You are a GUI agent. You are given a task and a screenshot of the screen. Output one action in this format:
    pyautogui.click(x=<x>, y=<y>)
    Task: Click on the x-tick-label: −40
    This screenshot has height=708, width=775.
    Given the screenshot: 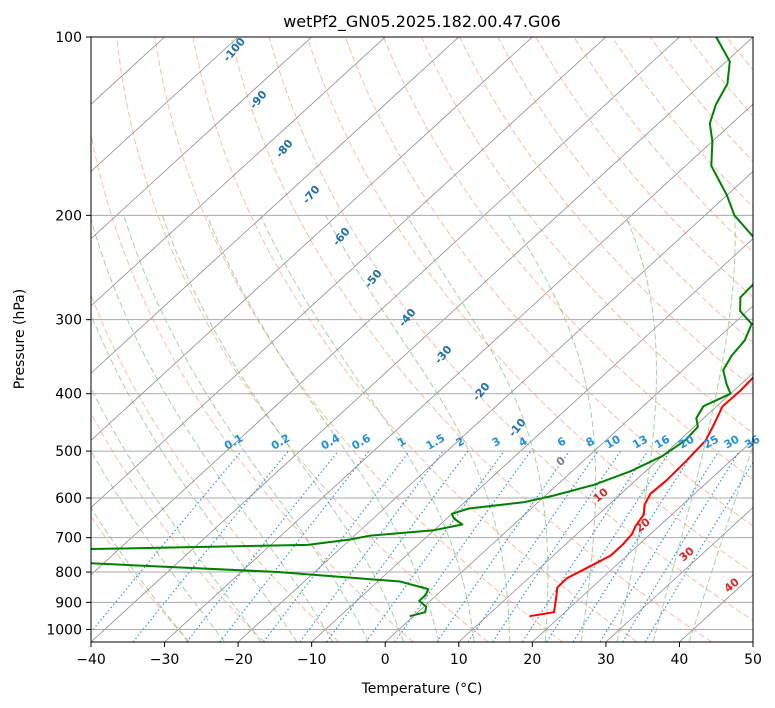 What is the action you would take?
    pyautogui.click(x=91, y=660)
    